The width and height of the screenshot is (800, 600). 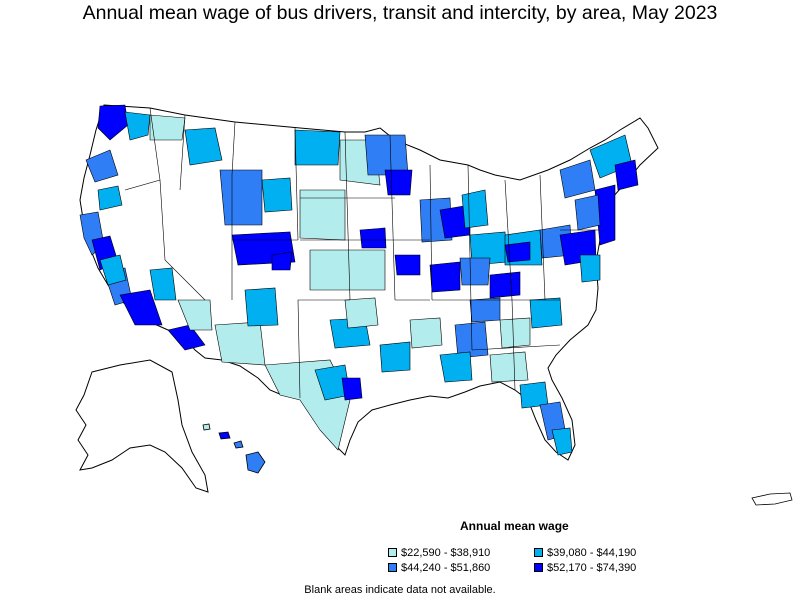 What do you see at coordinates (514, 526) in the screenshot?
I see `legend-title: Annual mean wage` at bounding box center [514, 526].